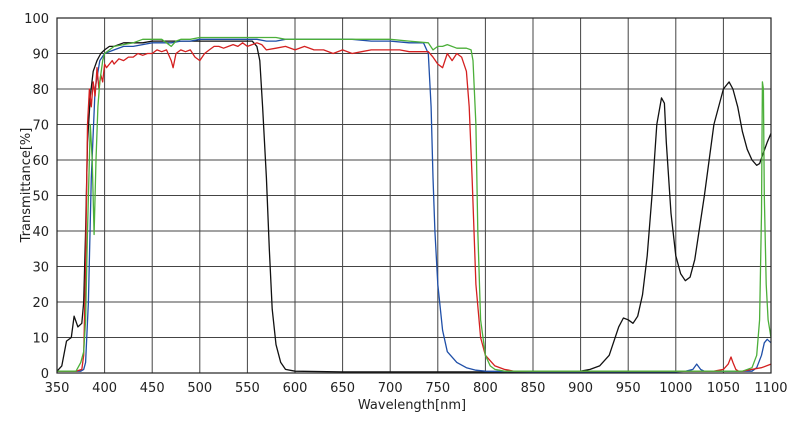 This screenshot has width=800, height=429. What do you see at coordinates (770, 388) in the screenshot?
I see `x-tick-label: 1100` at bounding box center [770, 388].